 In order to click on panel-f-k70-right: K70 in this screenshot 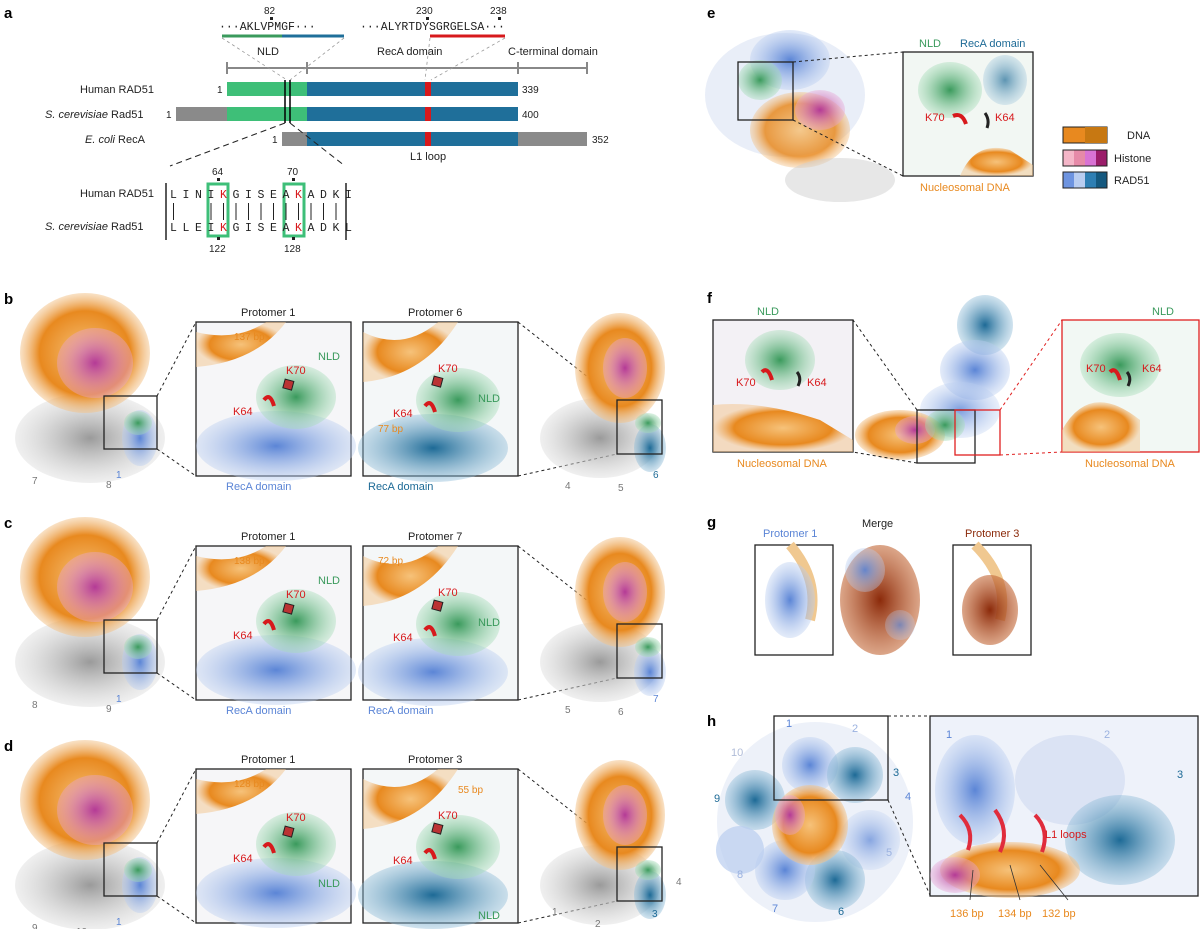, I will do `click(1096, 369)`.